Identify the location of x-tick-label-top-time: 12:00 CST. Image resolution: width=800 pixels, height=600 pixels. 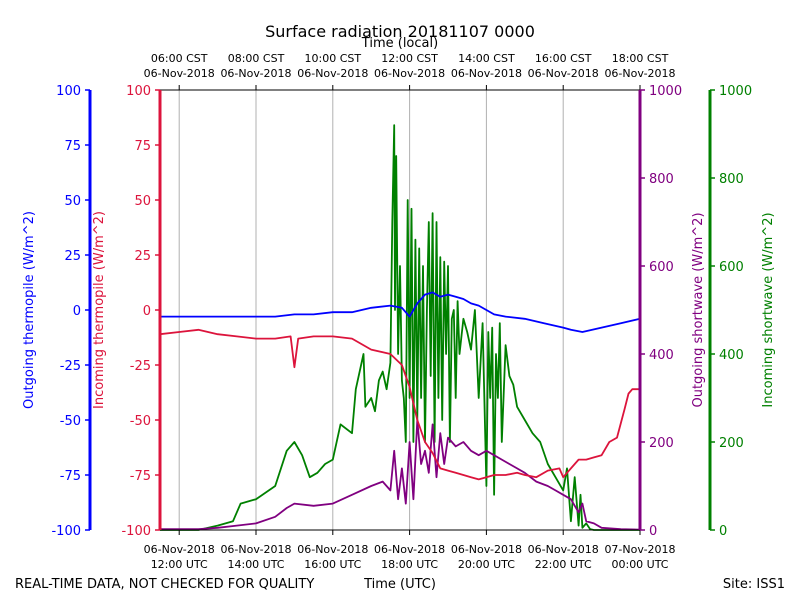
(409, 58).